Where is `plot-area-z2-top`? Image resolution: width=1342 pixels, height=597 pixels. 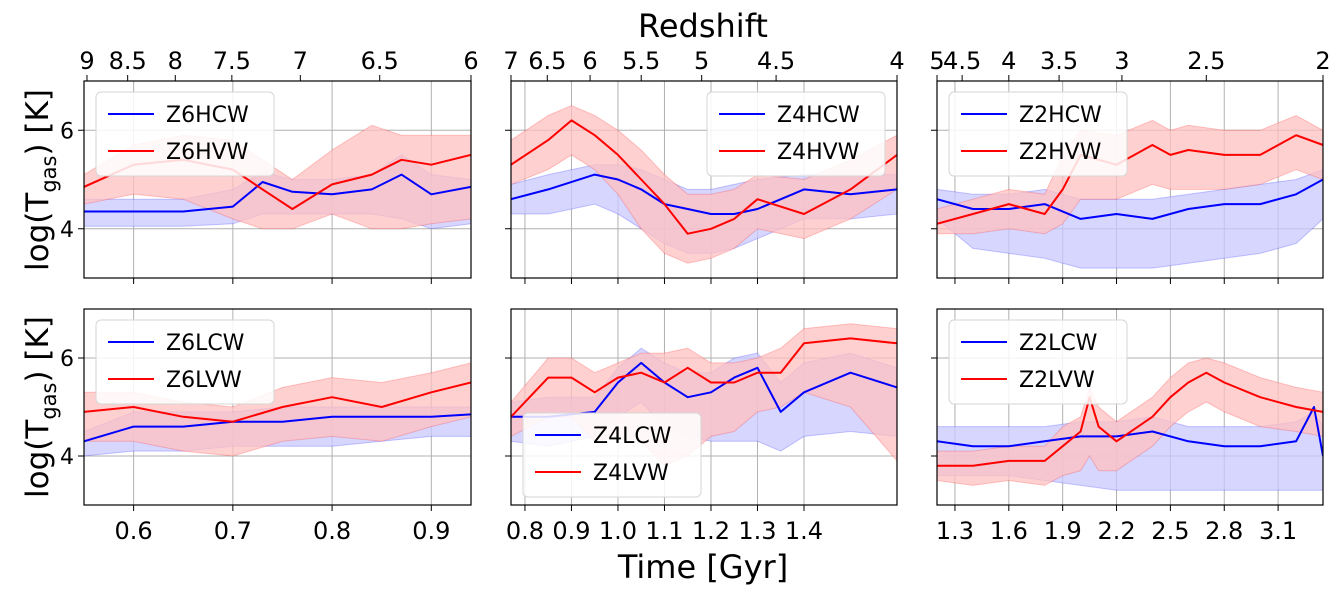 plot-area-z2-top is located at coordinates (1130, 191).